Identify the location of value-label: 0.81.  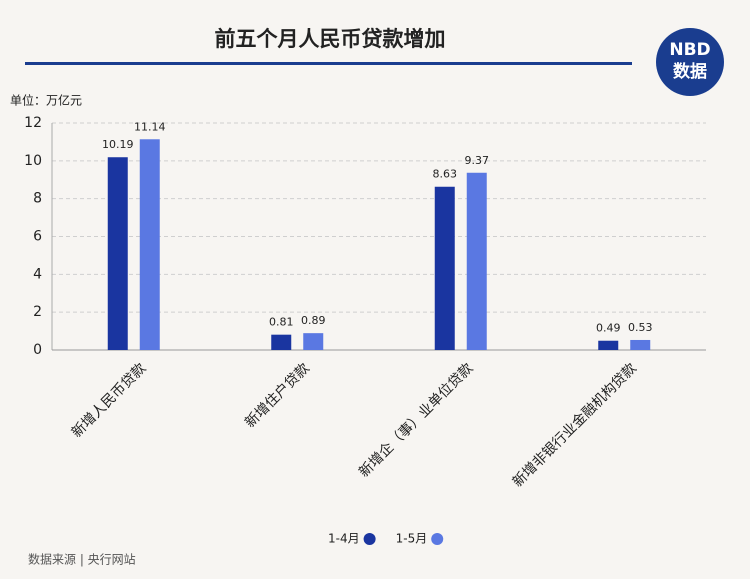
(281, 322).